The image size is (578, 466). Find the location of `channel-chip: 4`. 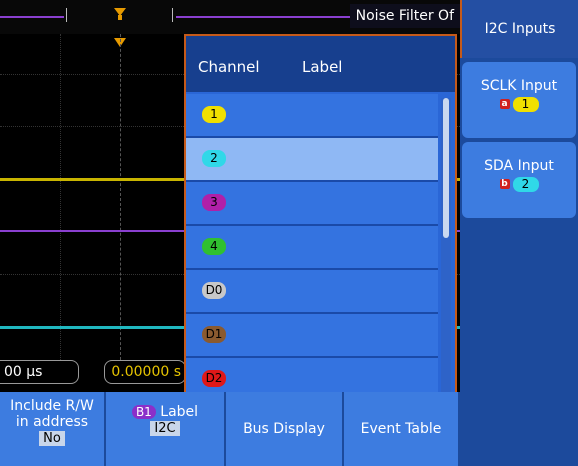

channel-chip: 4 is located at coordinates (214, 246).